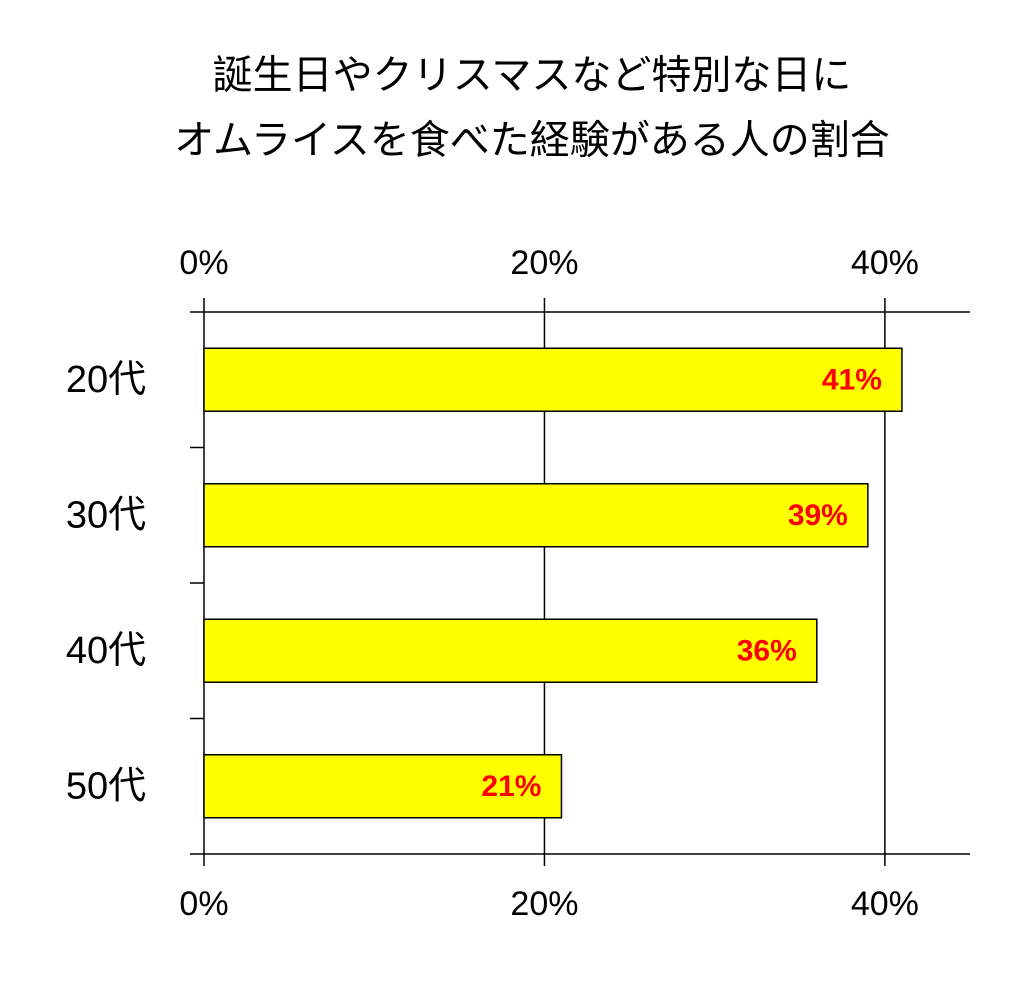  Describe the element at coordinates (532, 141) in the screenshot. I see `chart-title: オムライスを食べた経験がある人の割合` at that location.